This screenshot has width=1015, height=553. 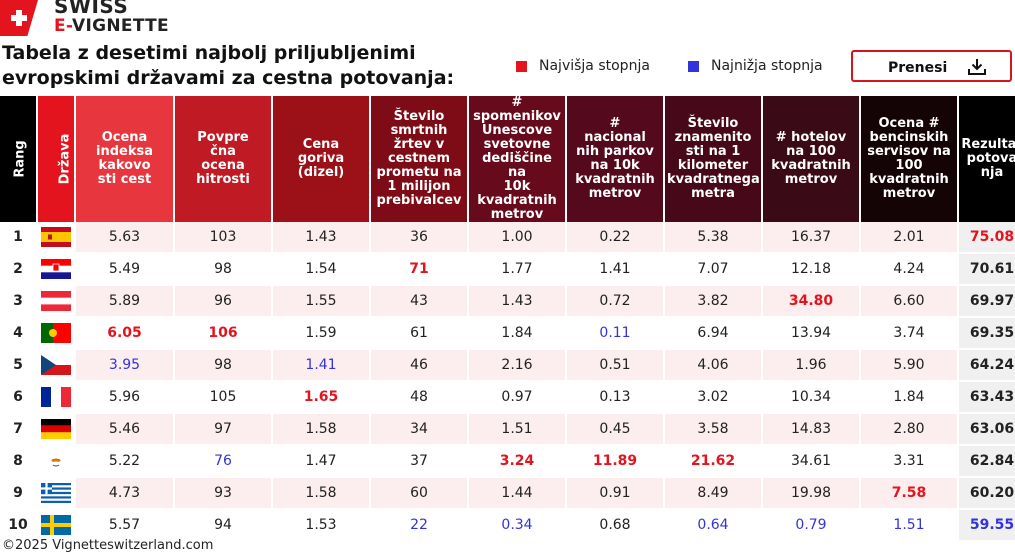 What do you see at coordinates (517, 430) in the screenshot?
I see `value-cell: 1.51` at bounding box center [517, 430].